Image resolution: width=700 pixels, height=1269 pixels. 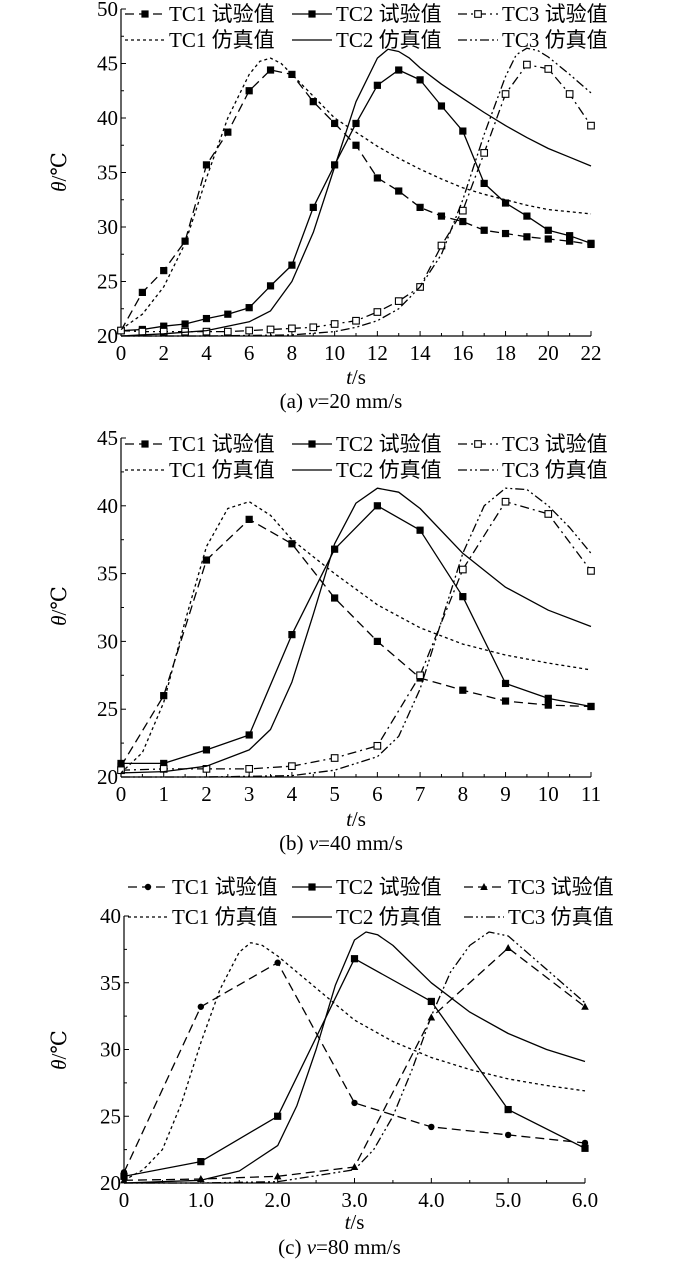 What do you see at coordinates (377, 353) in the screenshot?
I see `x-tick-label: 12` at bounding box center [377, 353].